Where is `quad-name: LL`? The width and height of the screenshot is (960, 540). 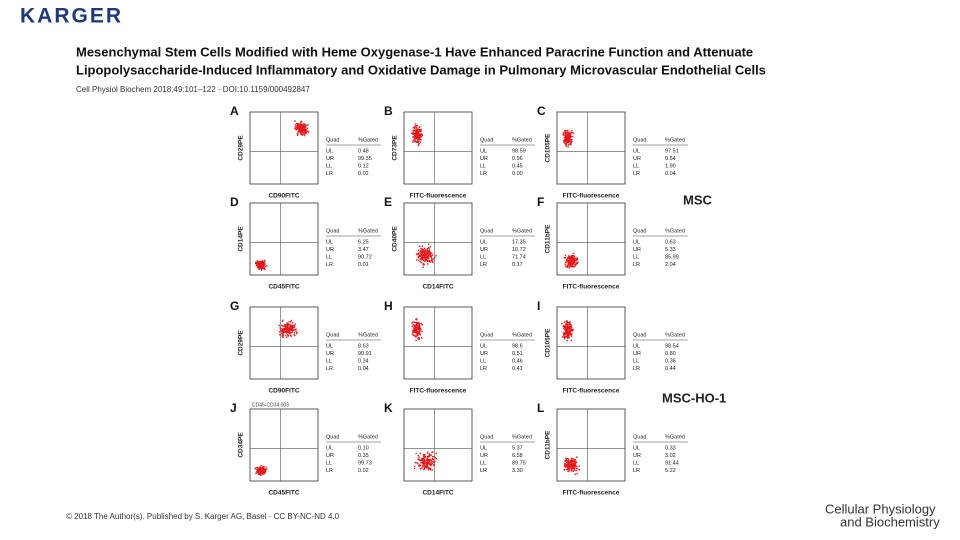 quad-name: LL is located at coordinates (329, 257).